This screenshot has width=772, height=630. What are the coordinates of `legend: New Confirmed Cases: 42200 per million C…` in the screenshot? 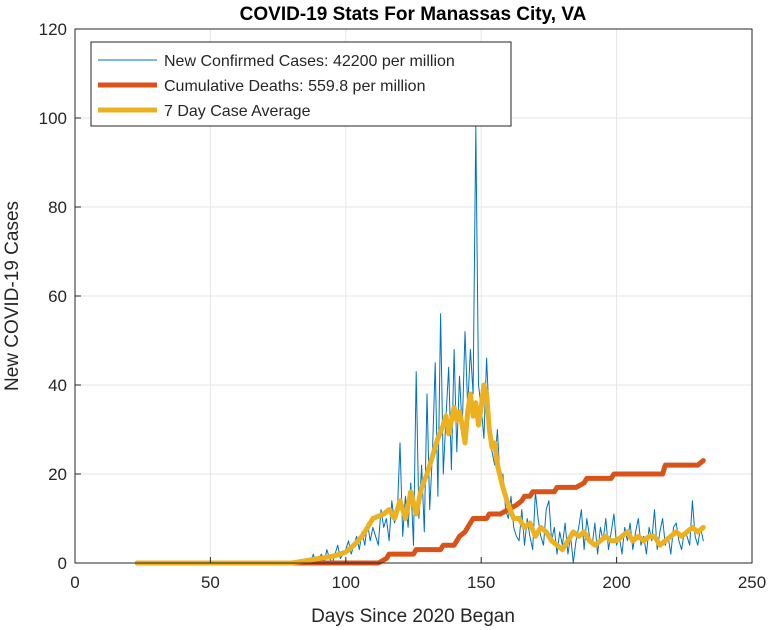 It's located at (301, 84).